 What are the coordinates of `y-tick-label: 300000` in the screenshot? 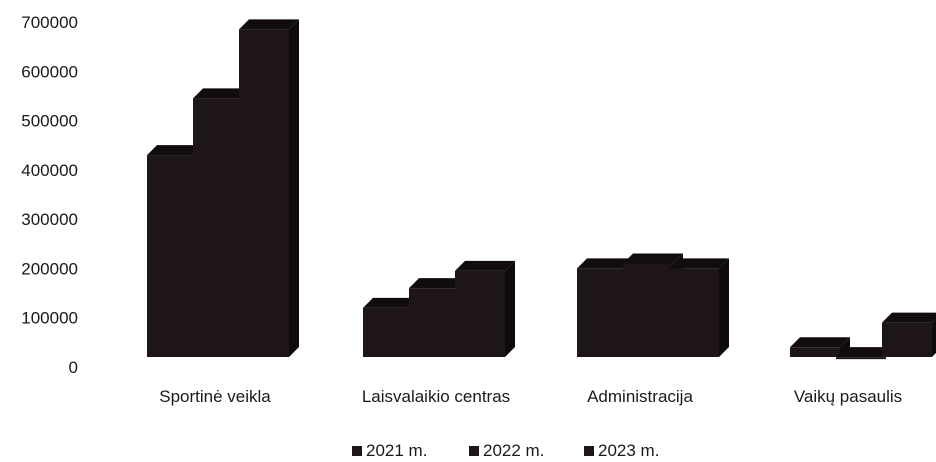 It's located at (49, 219).